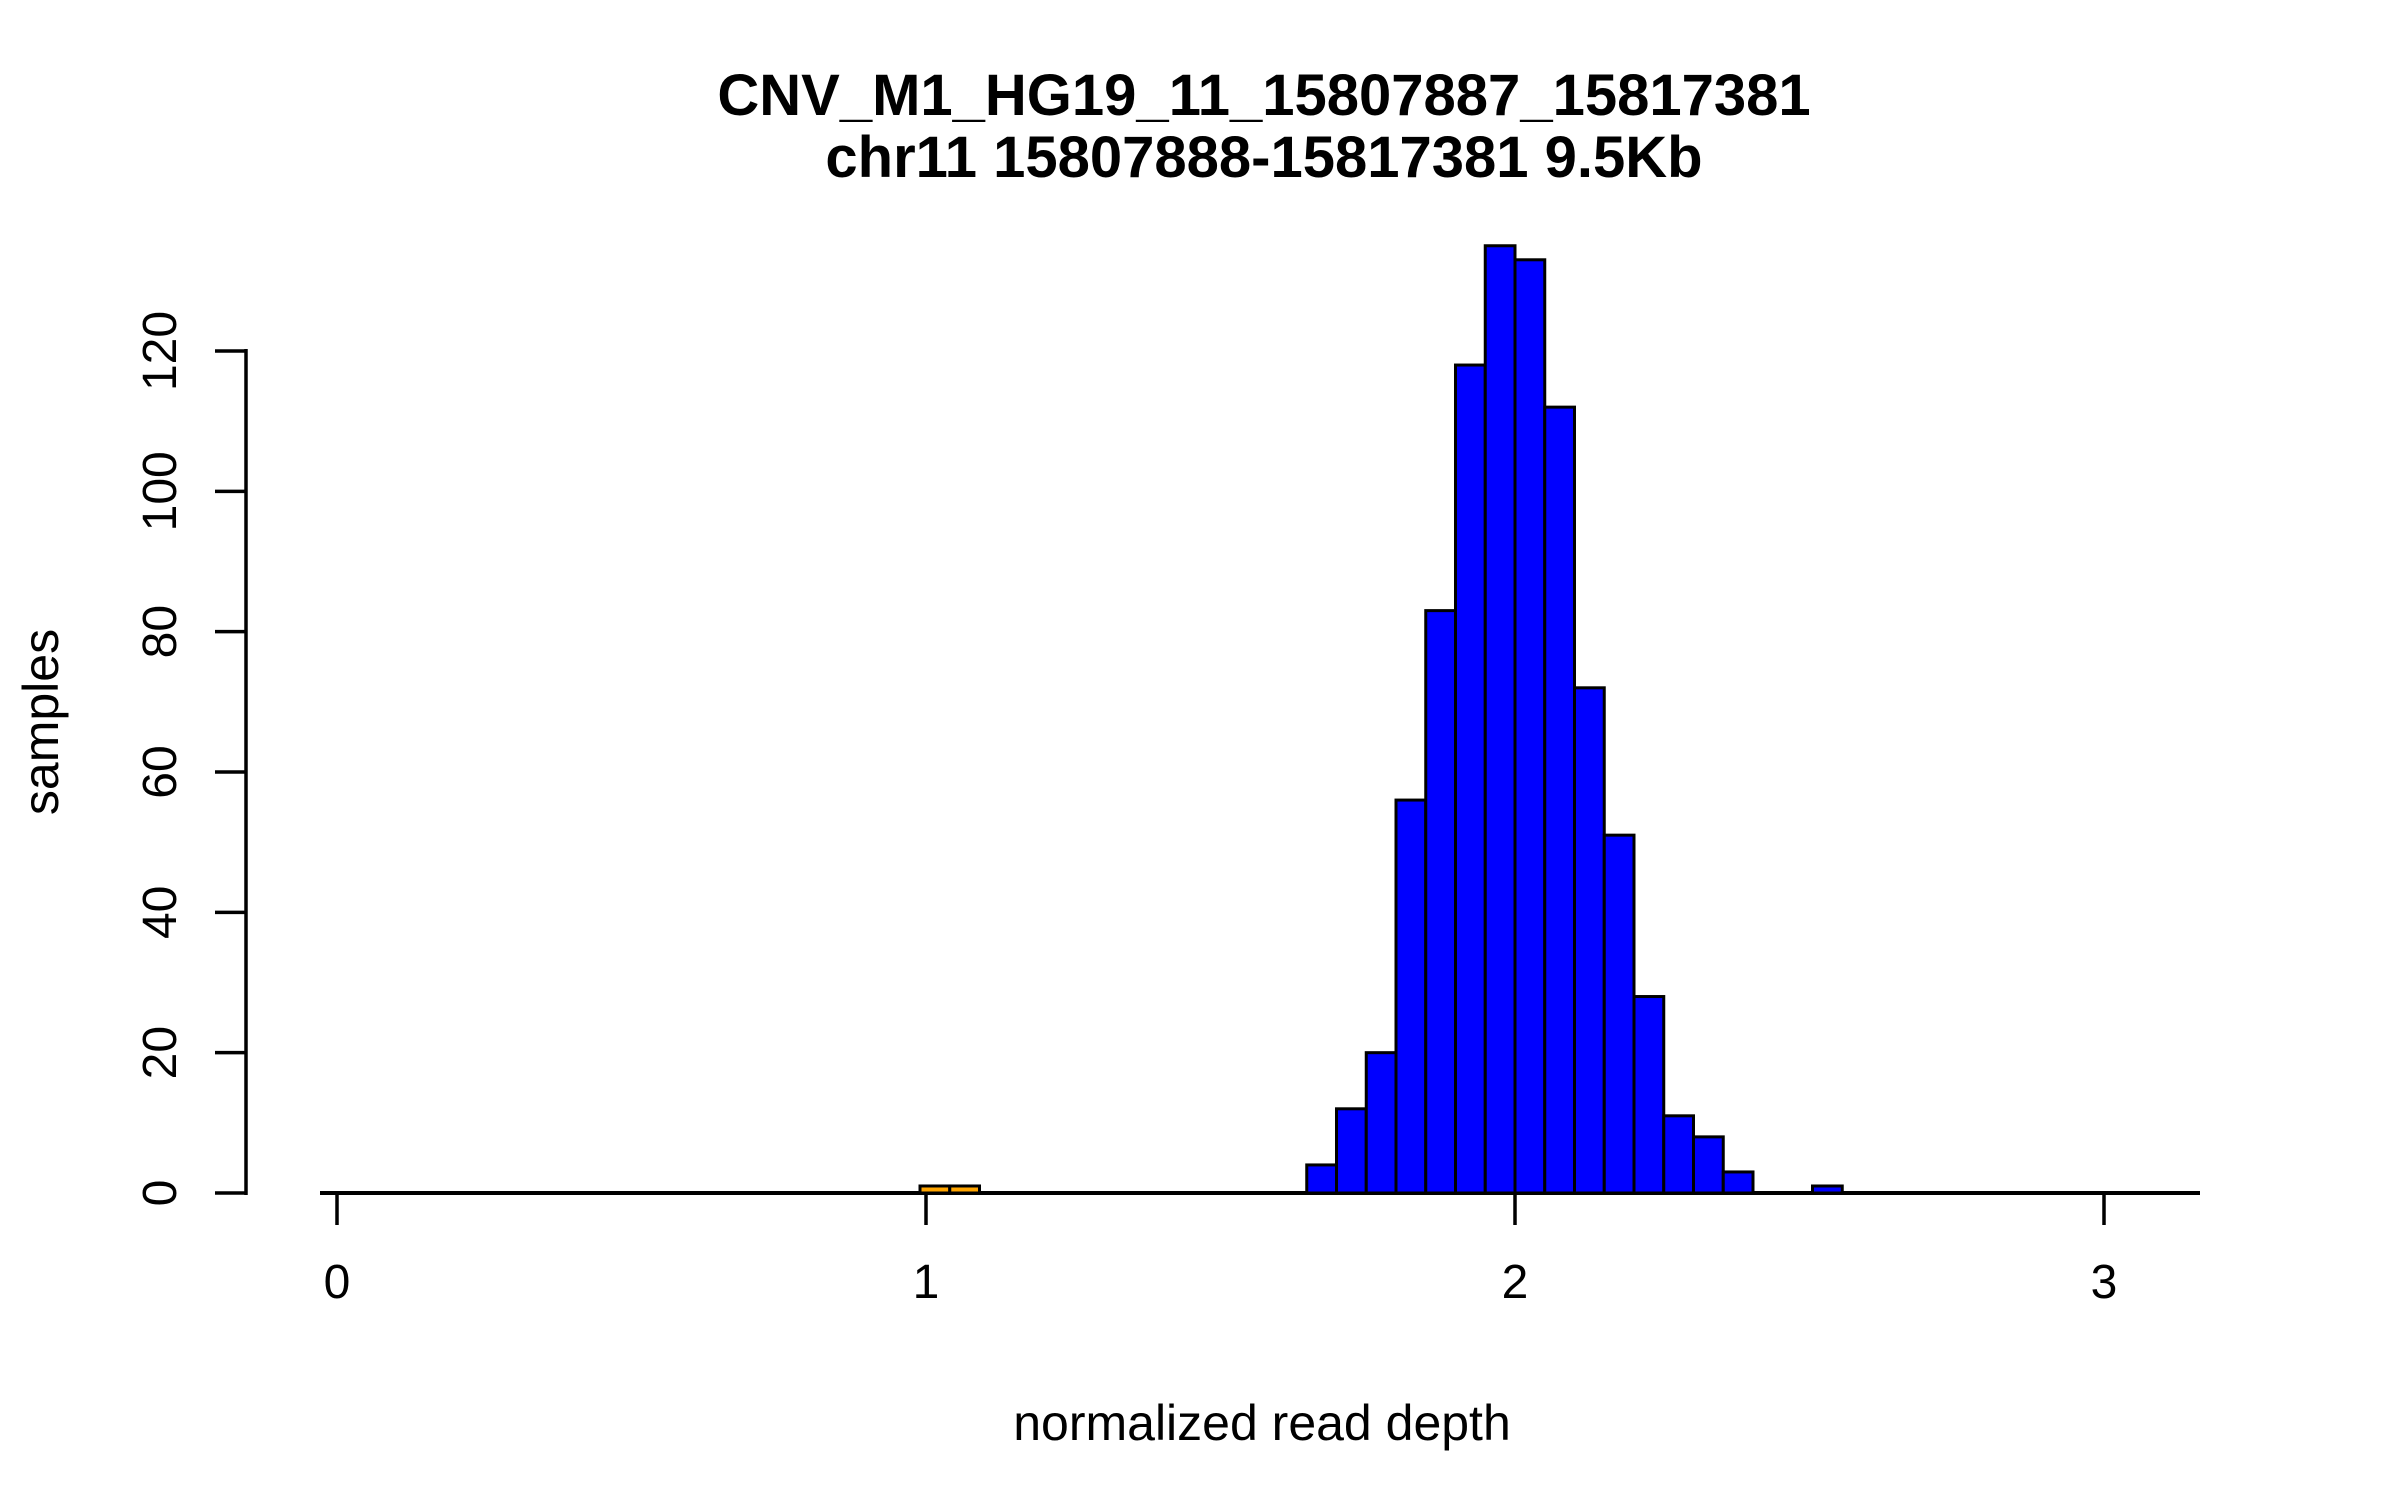 The width and height of the screenshot is (2400, 1500). What do you see at coordinates (926, 1282) in the screenshot?
I see `x-tick-label: 1` at bounding box center [926, 1282].